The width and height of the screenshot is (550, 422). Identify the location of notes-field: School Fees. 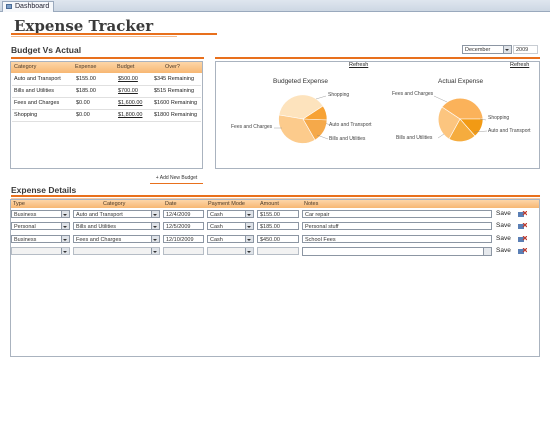
(397, 239).